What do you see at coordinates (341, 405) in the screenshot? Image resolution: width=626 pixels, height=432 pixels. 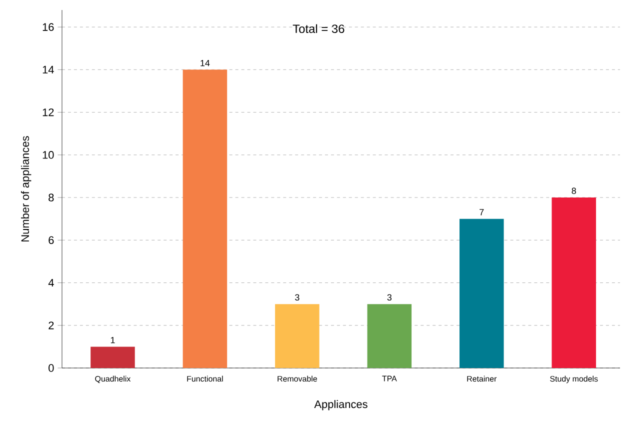 I see `x-axis-title: Appliances` at bounding box center [341, 405].